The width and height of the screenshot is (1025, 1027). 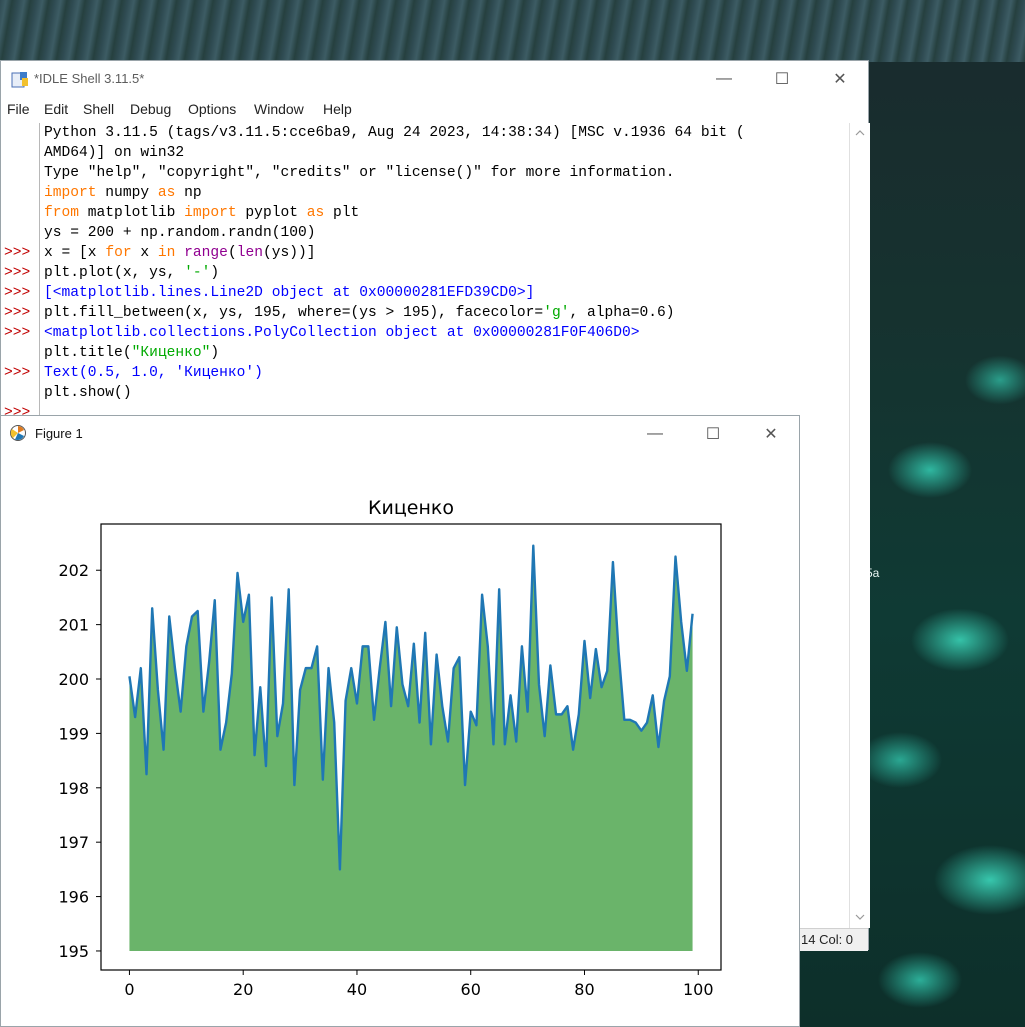 What do you see at coordinates (827, 939) in the screenshot?
I see `line-col-indicator: 14 Col: 0` at bounding box center [827, 939].